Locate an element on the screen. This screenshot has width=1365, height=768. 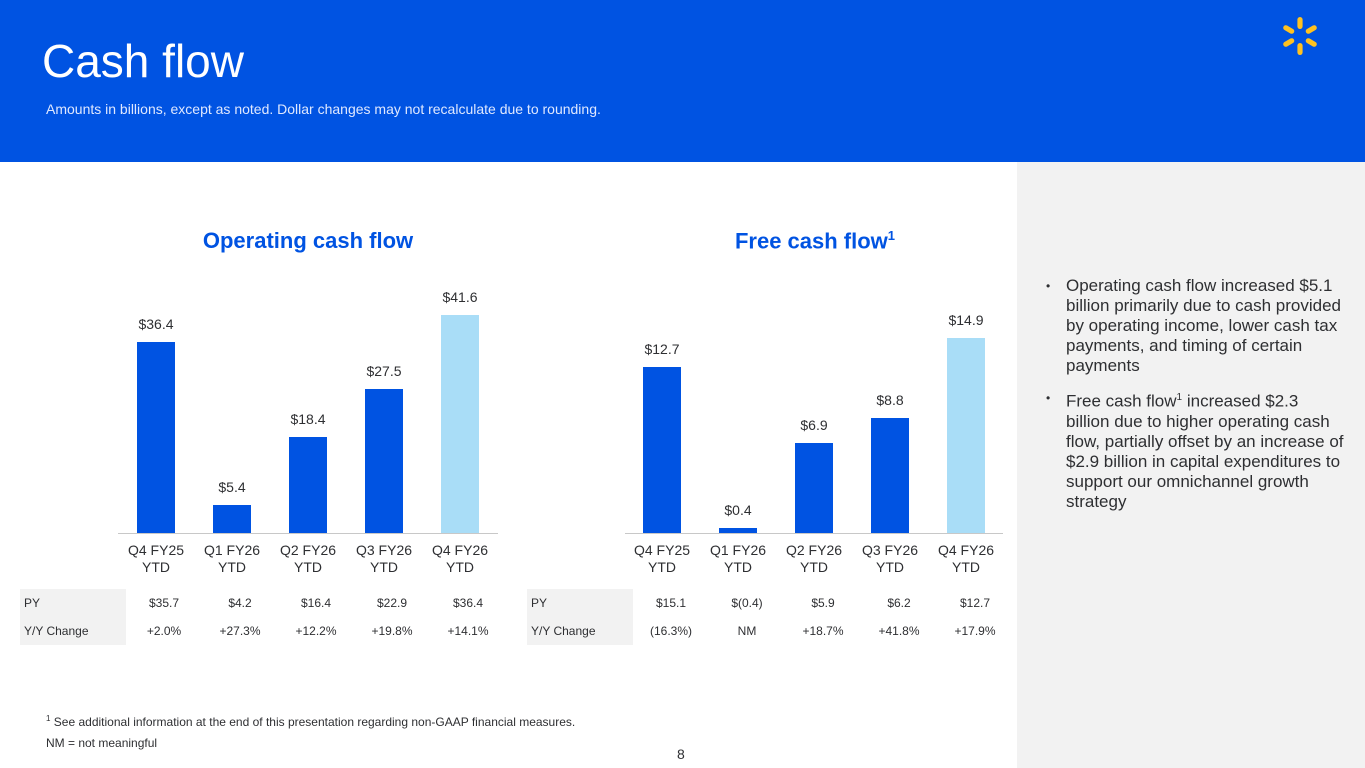
table-cell: $15.1 is located at coordinates (671, 603).